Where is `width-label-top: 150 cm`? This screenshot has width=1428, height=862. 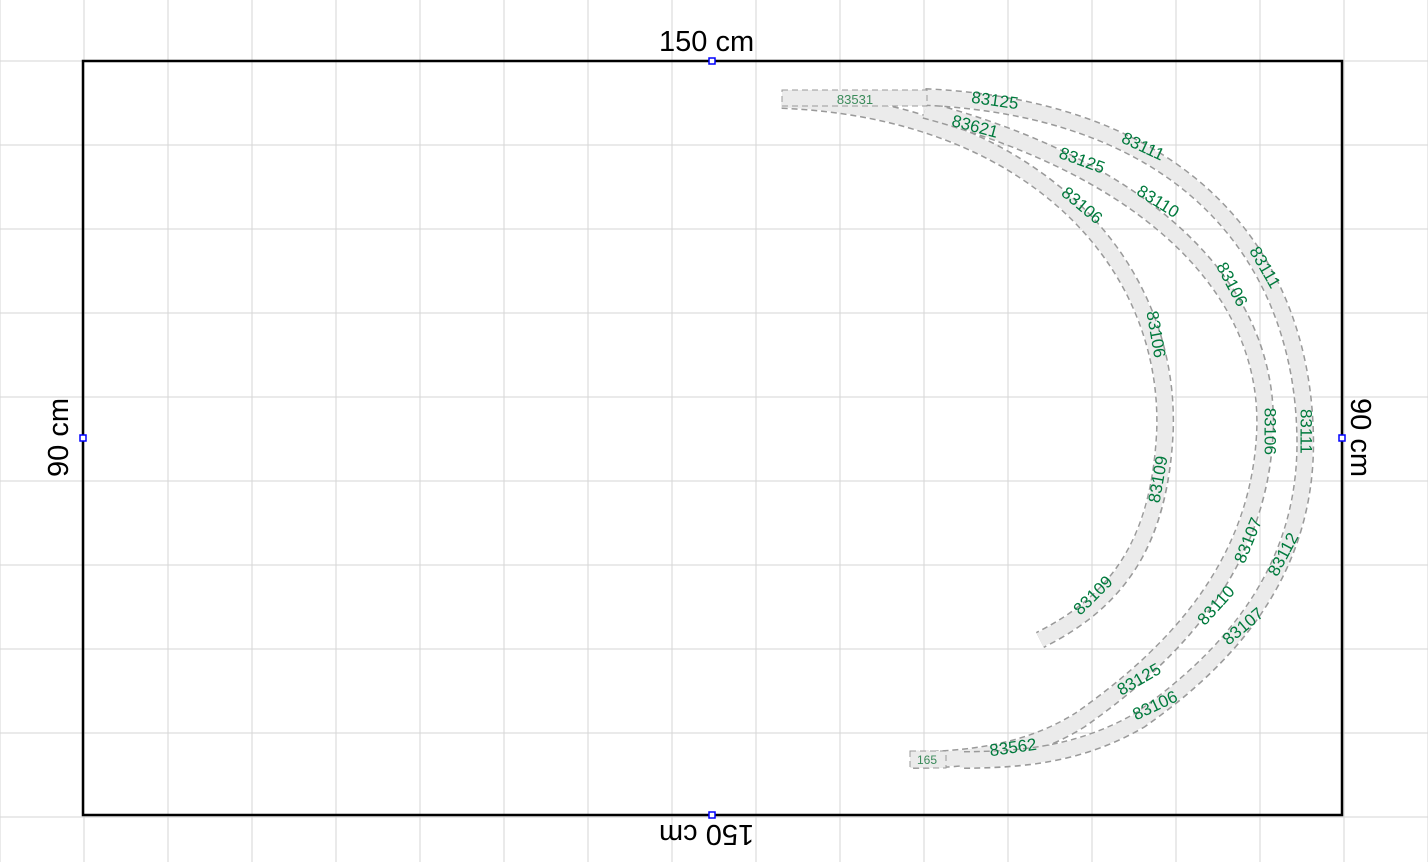 width-label-top: 150 cm is located at coordinates (707, 42).